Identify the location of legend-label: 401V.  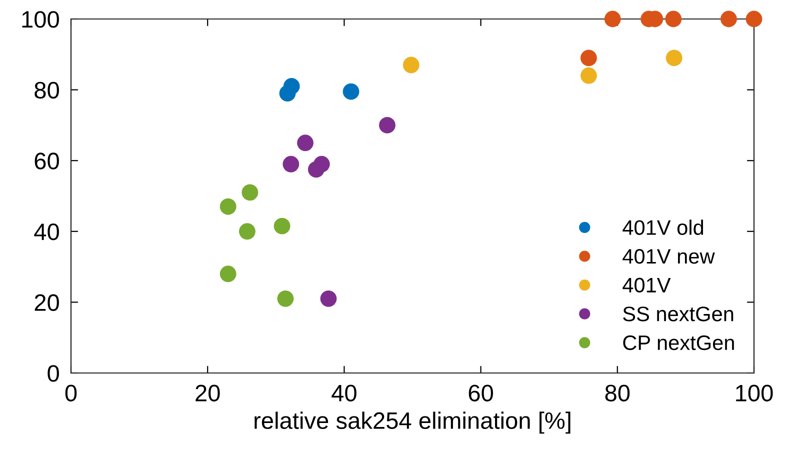
(646, 285).